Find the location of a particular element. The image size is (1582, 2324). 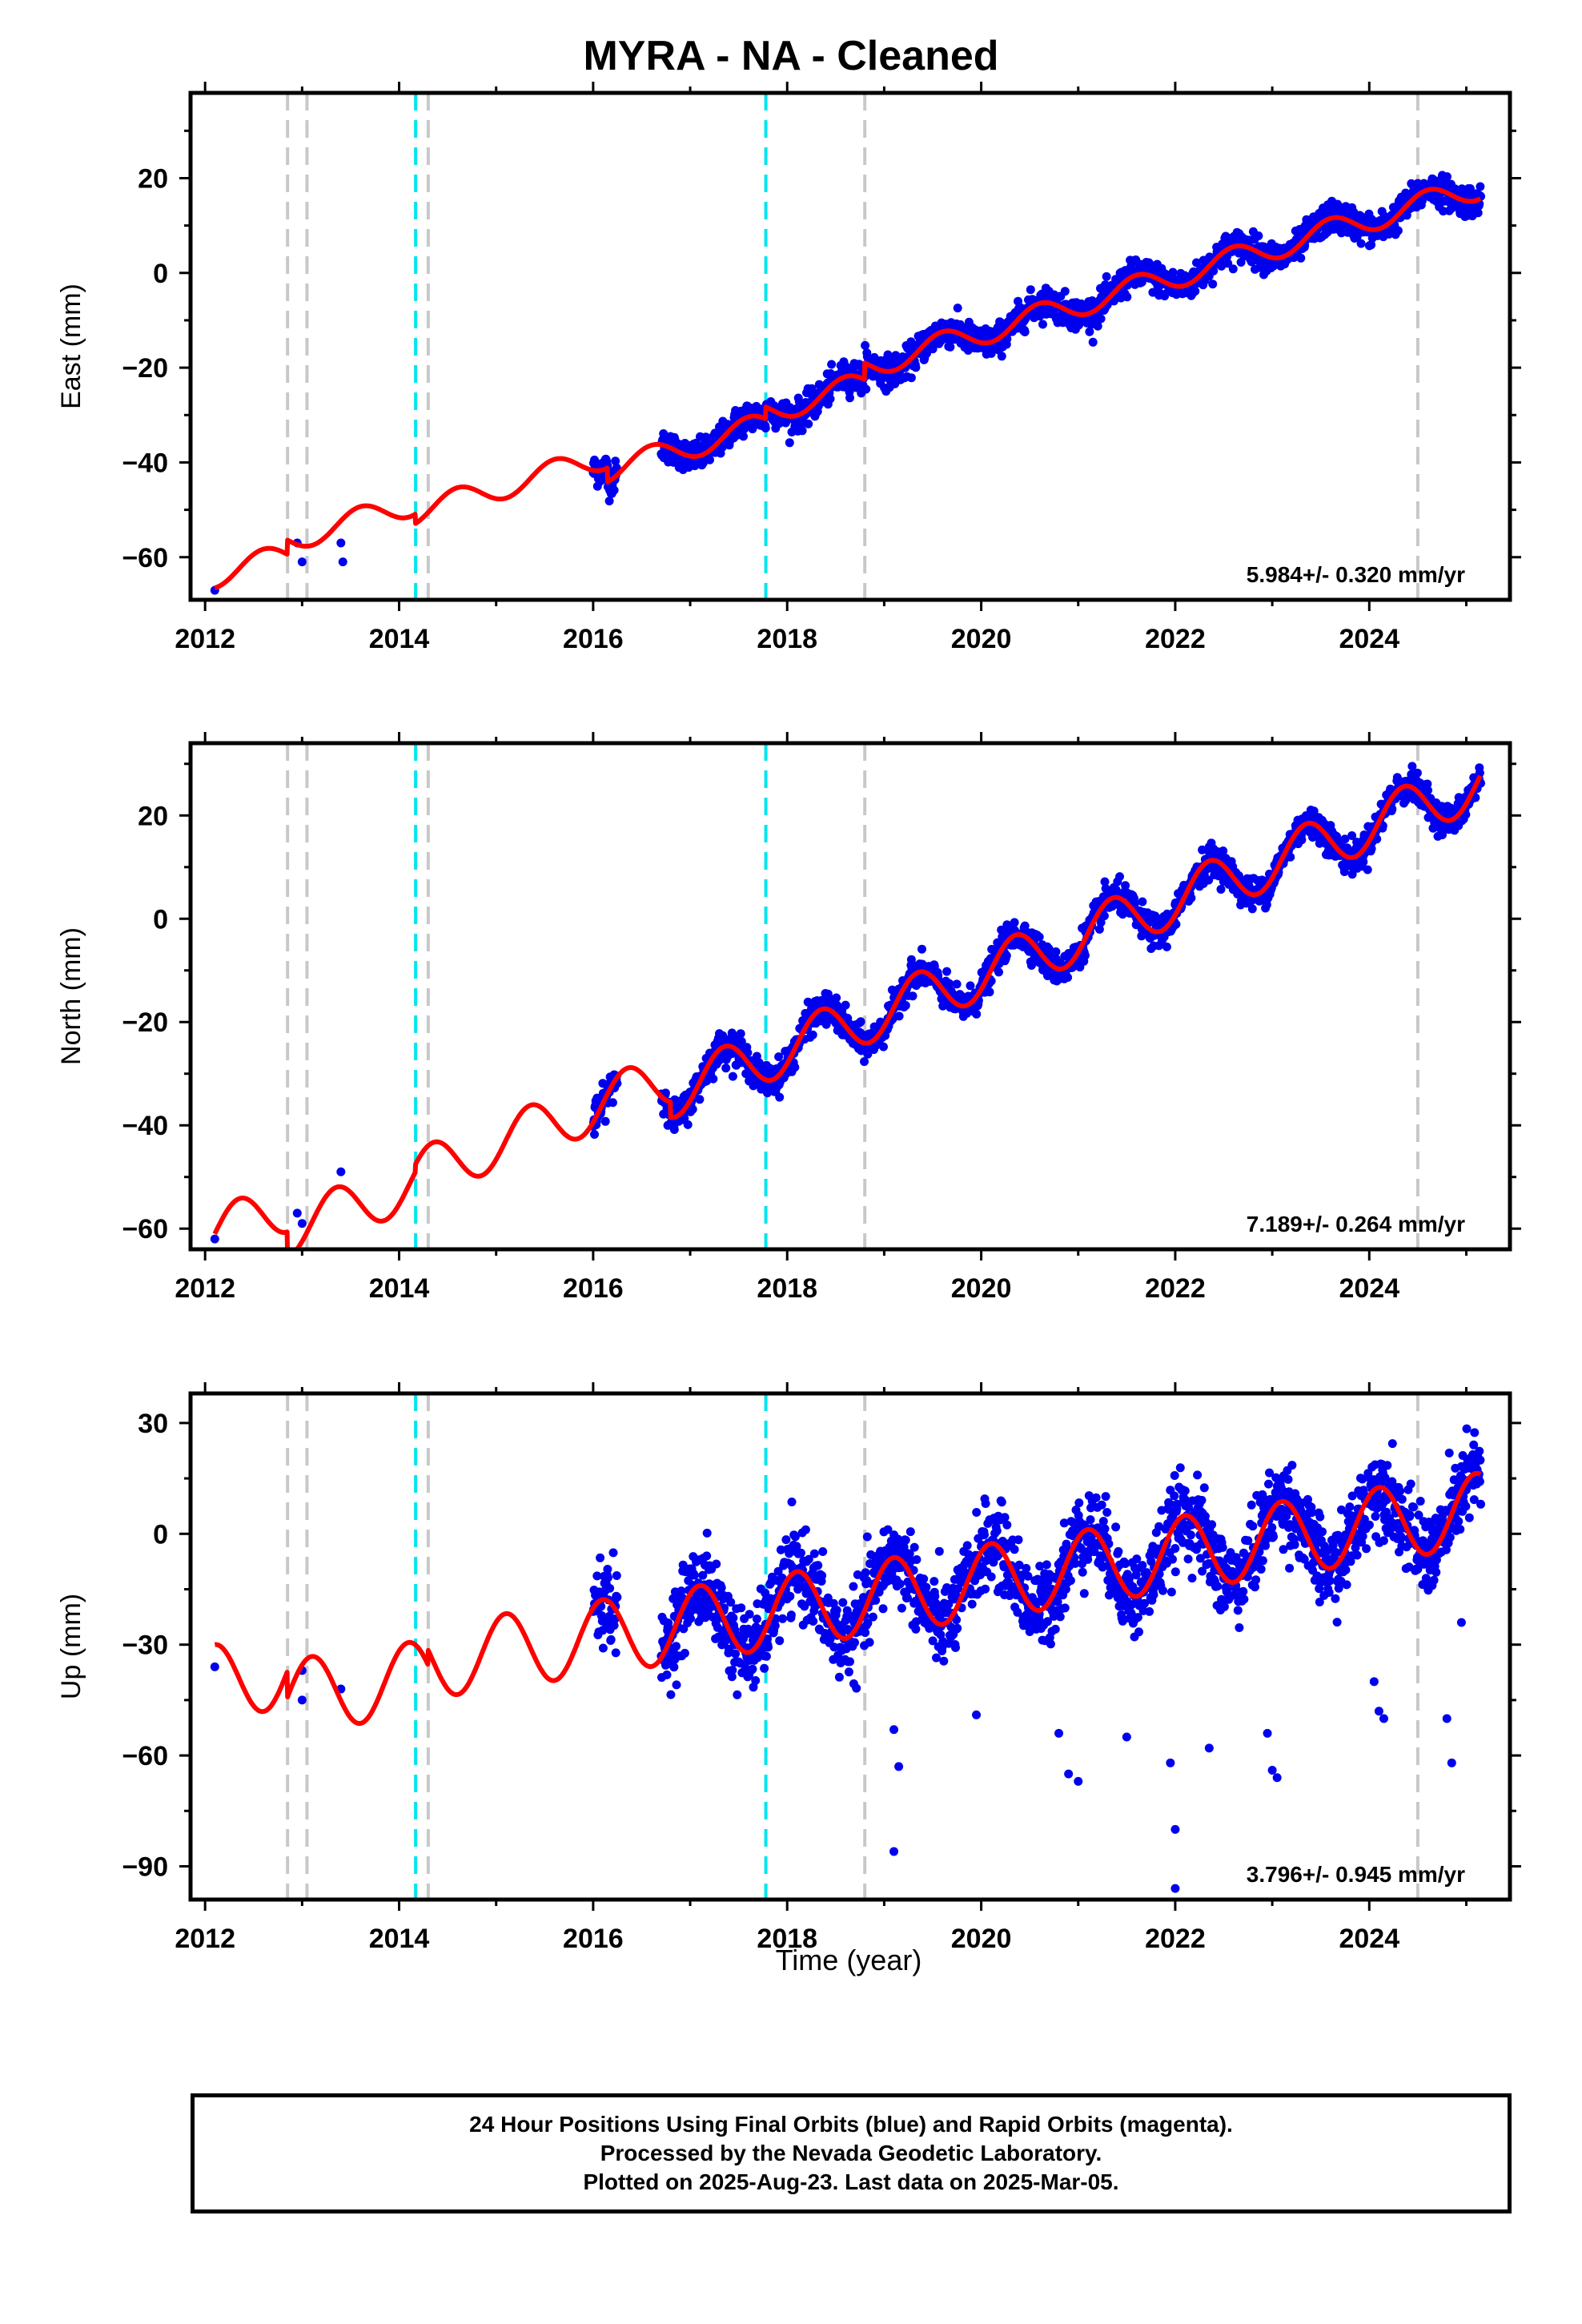

y-tick-label: 20 is located at coordinates (153, 178).